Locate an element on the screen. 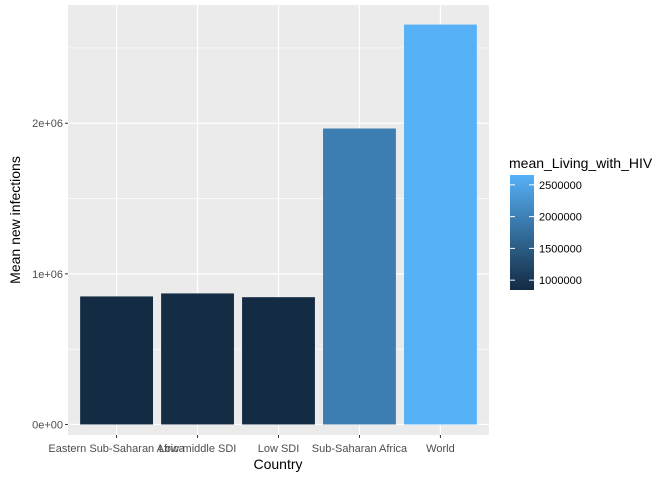 The height and width of the screenshot is (480, 672). y-axis-ticks: 0e+00 1e+06 2e+06 is located at coordinates (50, 274).